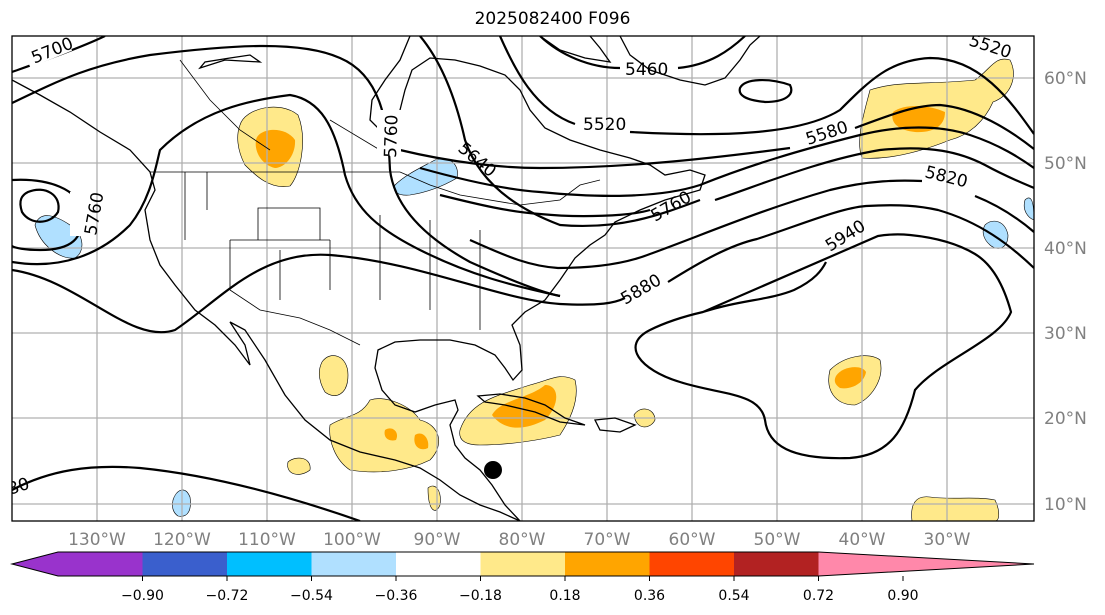 This screenshot has height=615, width=1105. Describe the element at coordinates (352, 540) in the screenshot. I see `lon-label: 100°W` at that location.